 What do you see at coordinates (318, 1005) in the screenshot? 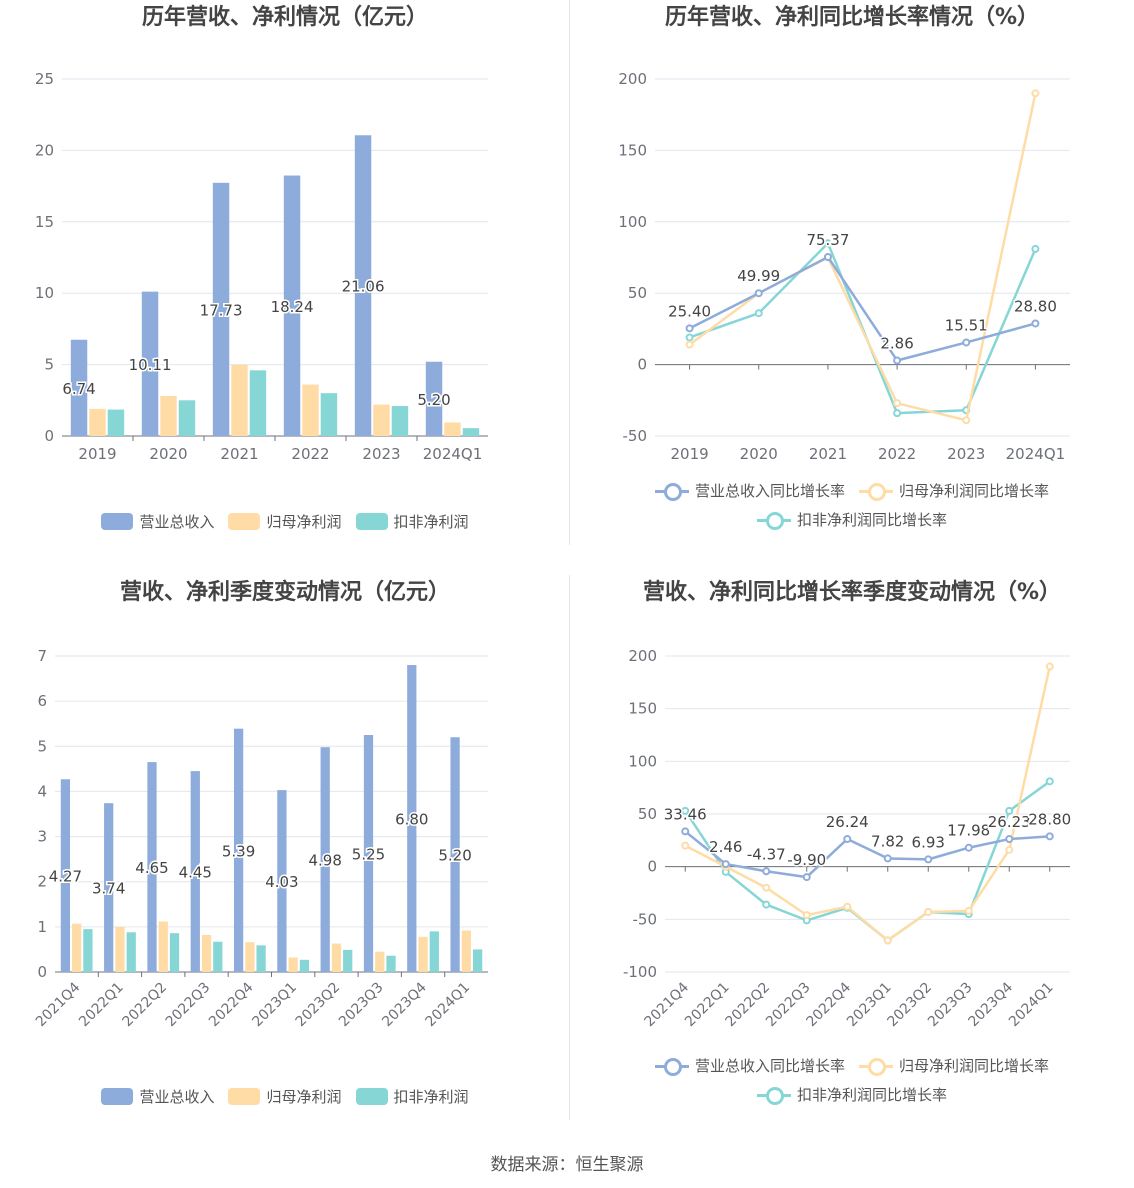
I see `x-tick-label: 2023Q2` at bounding box center [318, 1005].